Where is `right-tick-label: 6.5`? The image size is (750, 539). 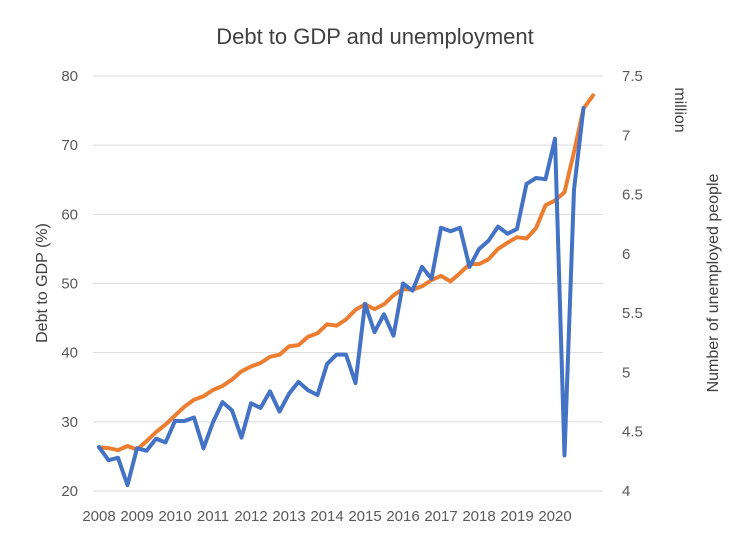 right-tick-label: 6.5 is located at coordinates (632, 195).